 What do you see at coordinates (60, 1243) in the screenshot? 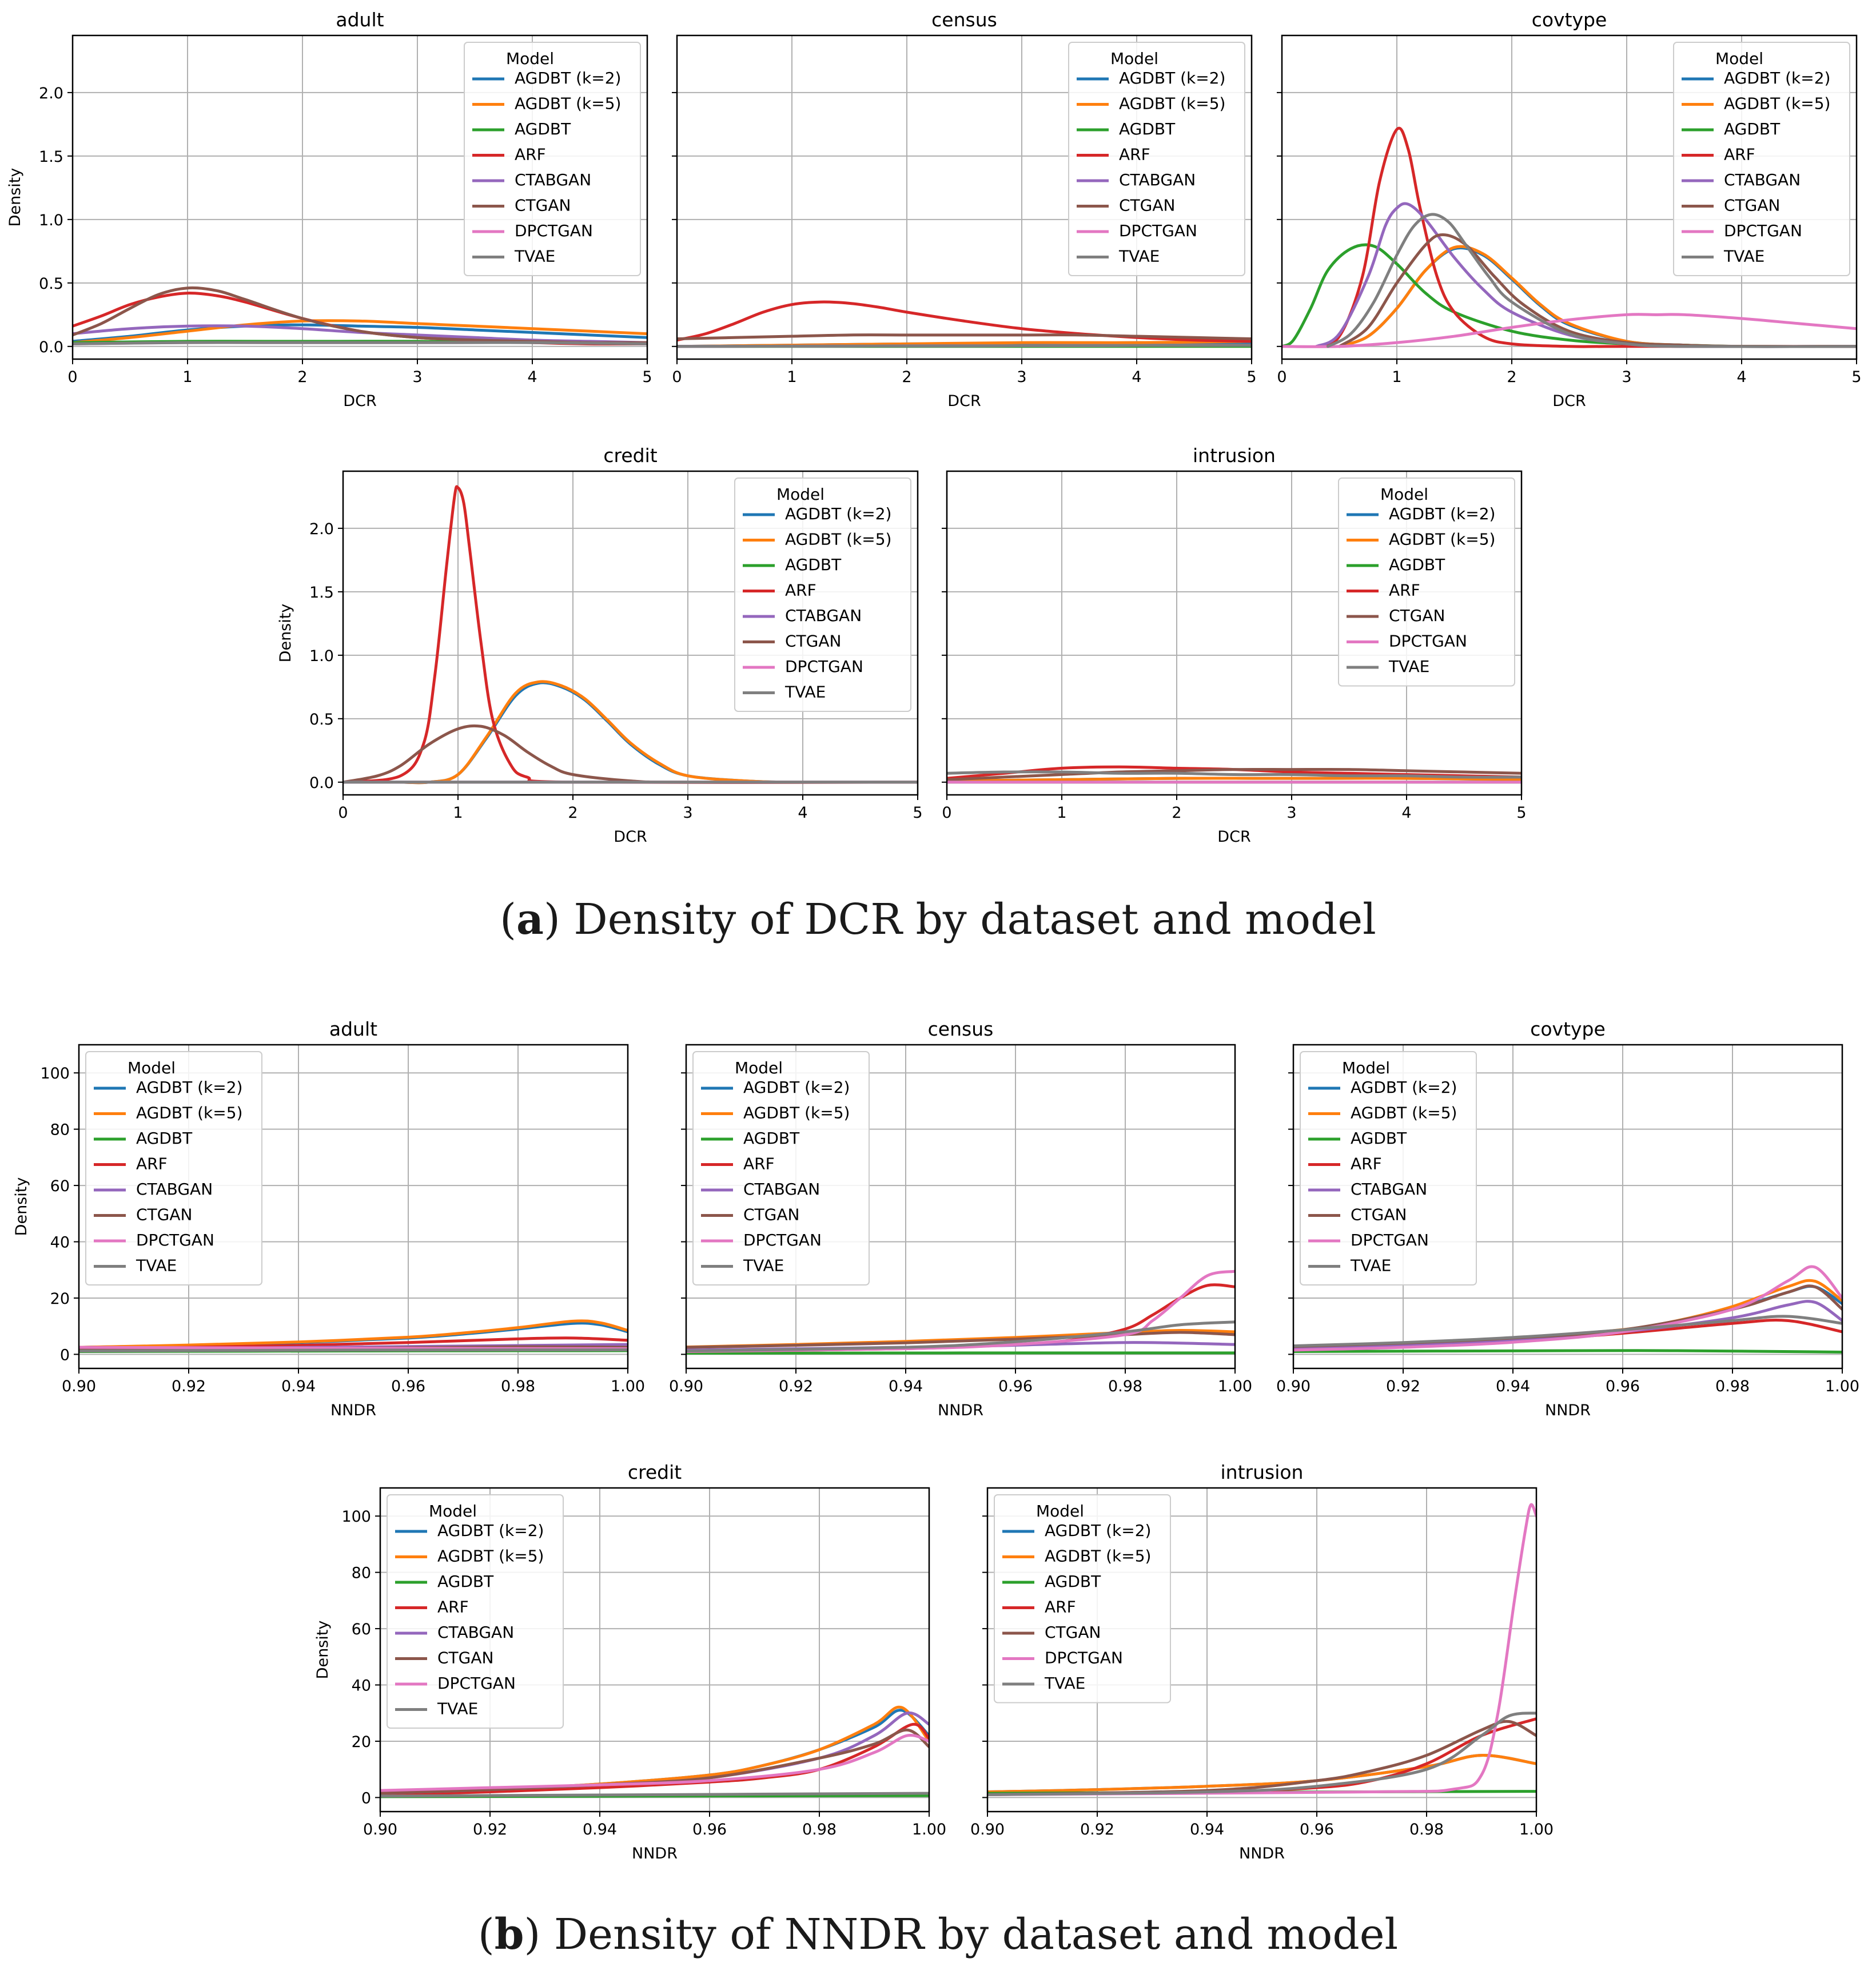
I see `y-tick-label: 40` at bounding box center [60, 1243].